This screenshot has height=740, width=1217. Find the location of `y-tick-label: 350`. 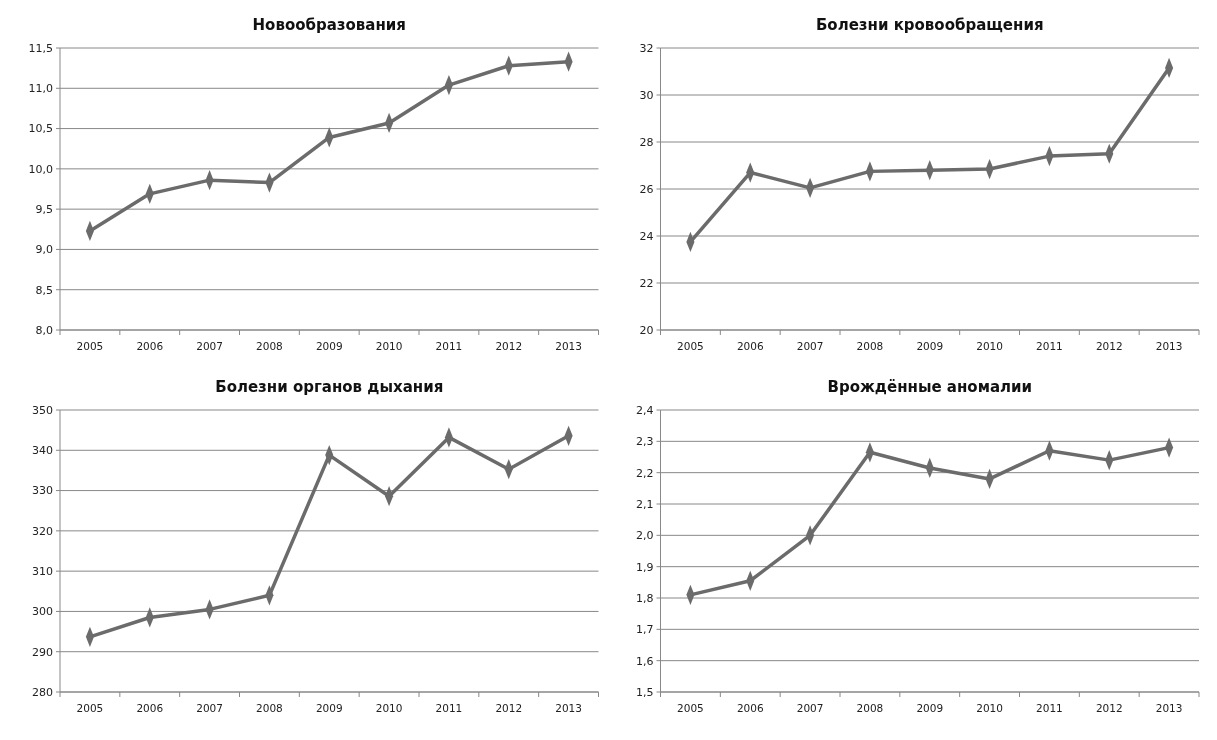

y-tick-label: 350 is located at coordinates (42, 410).